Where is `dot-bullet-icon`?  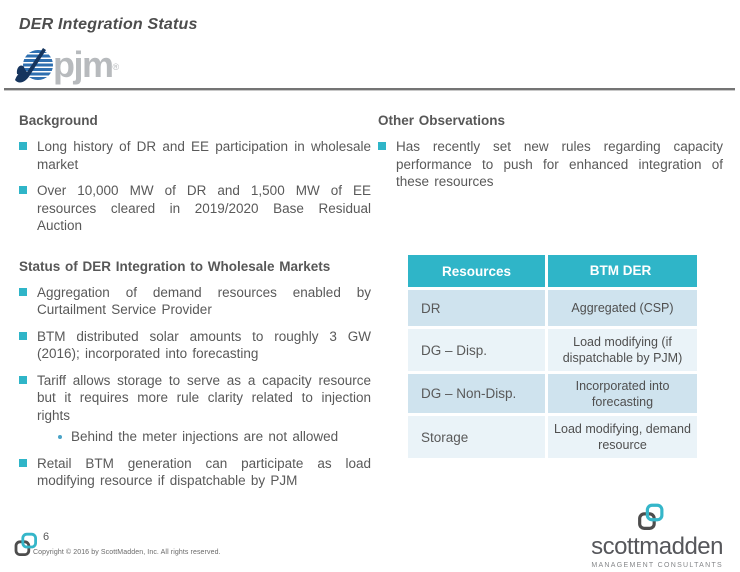 dot-bullet-icon is located at coordinates (60, 437).